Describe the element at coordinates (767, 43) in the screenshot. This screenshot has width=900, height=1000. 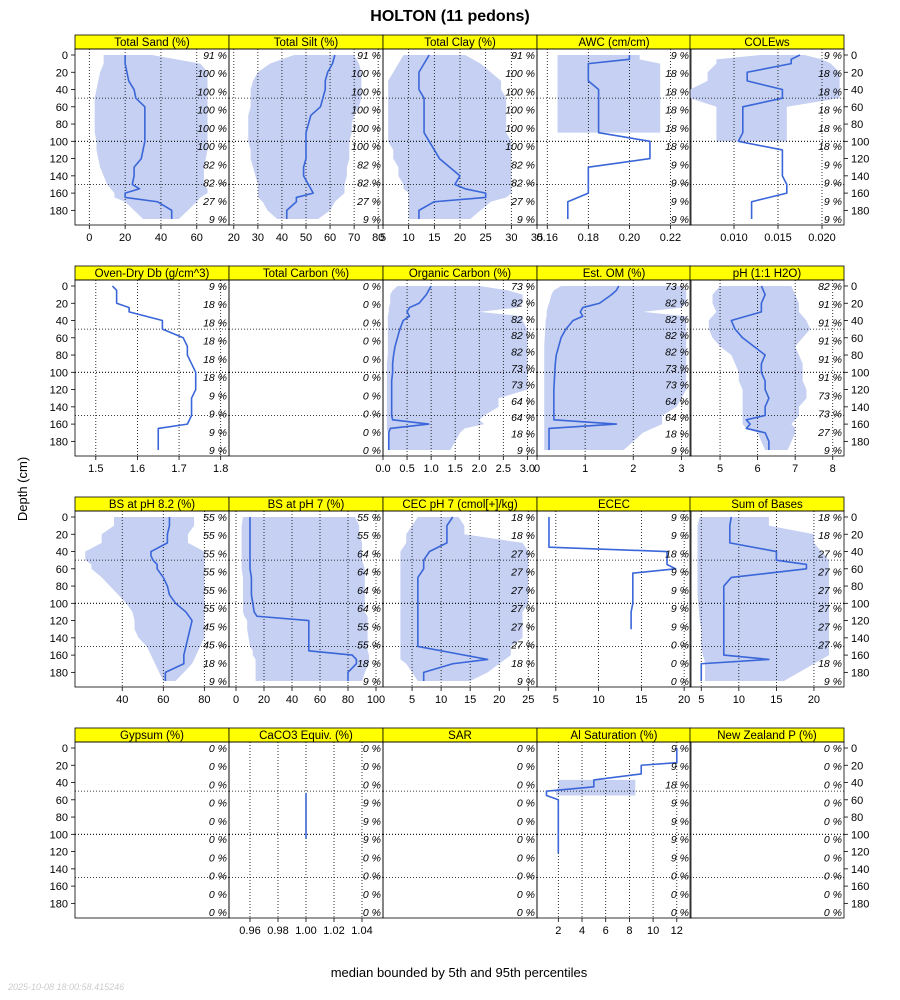
I see `panel-title: COLEws` at that location.